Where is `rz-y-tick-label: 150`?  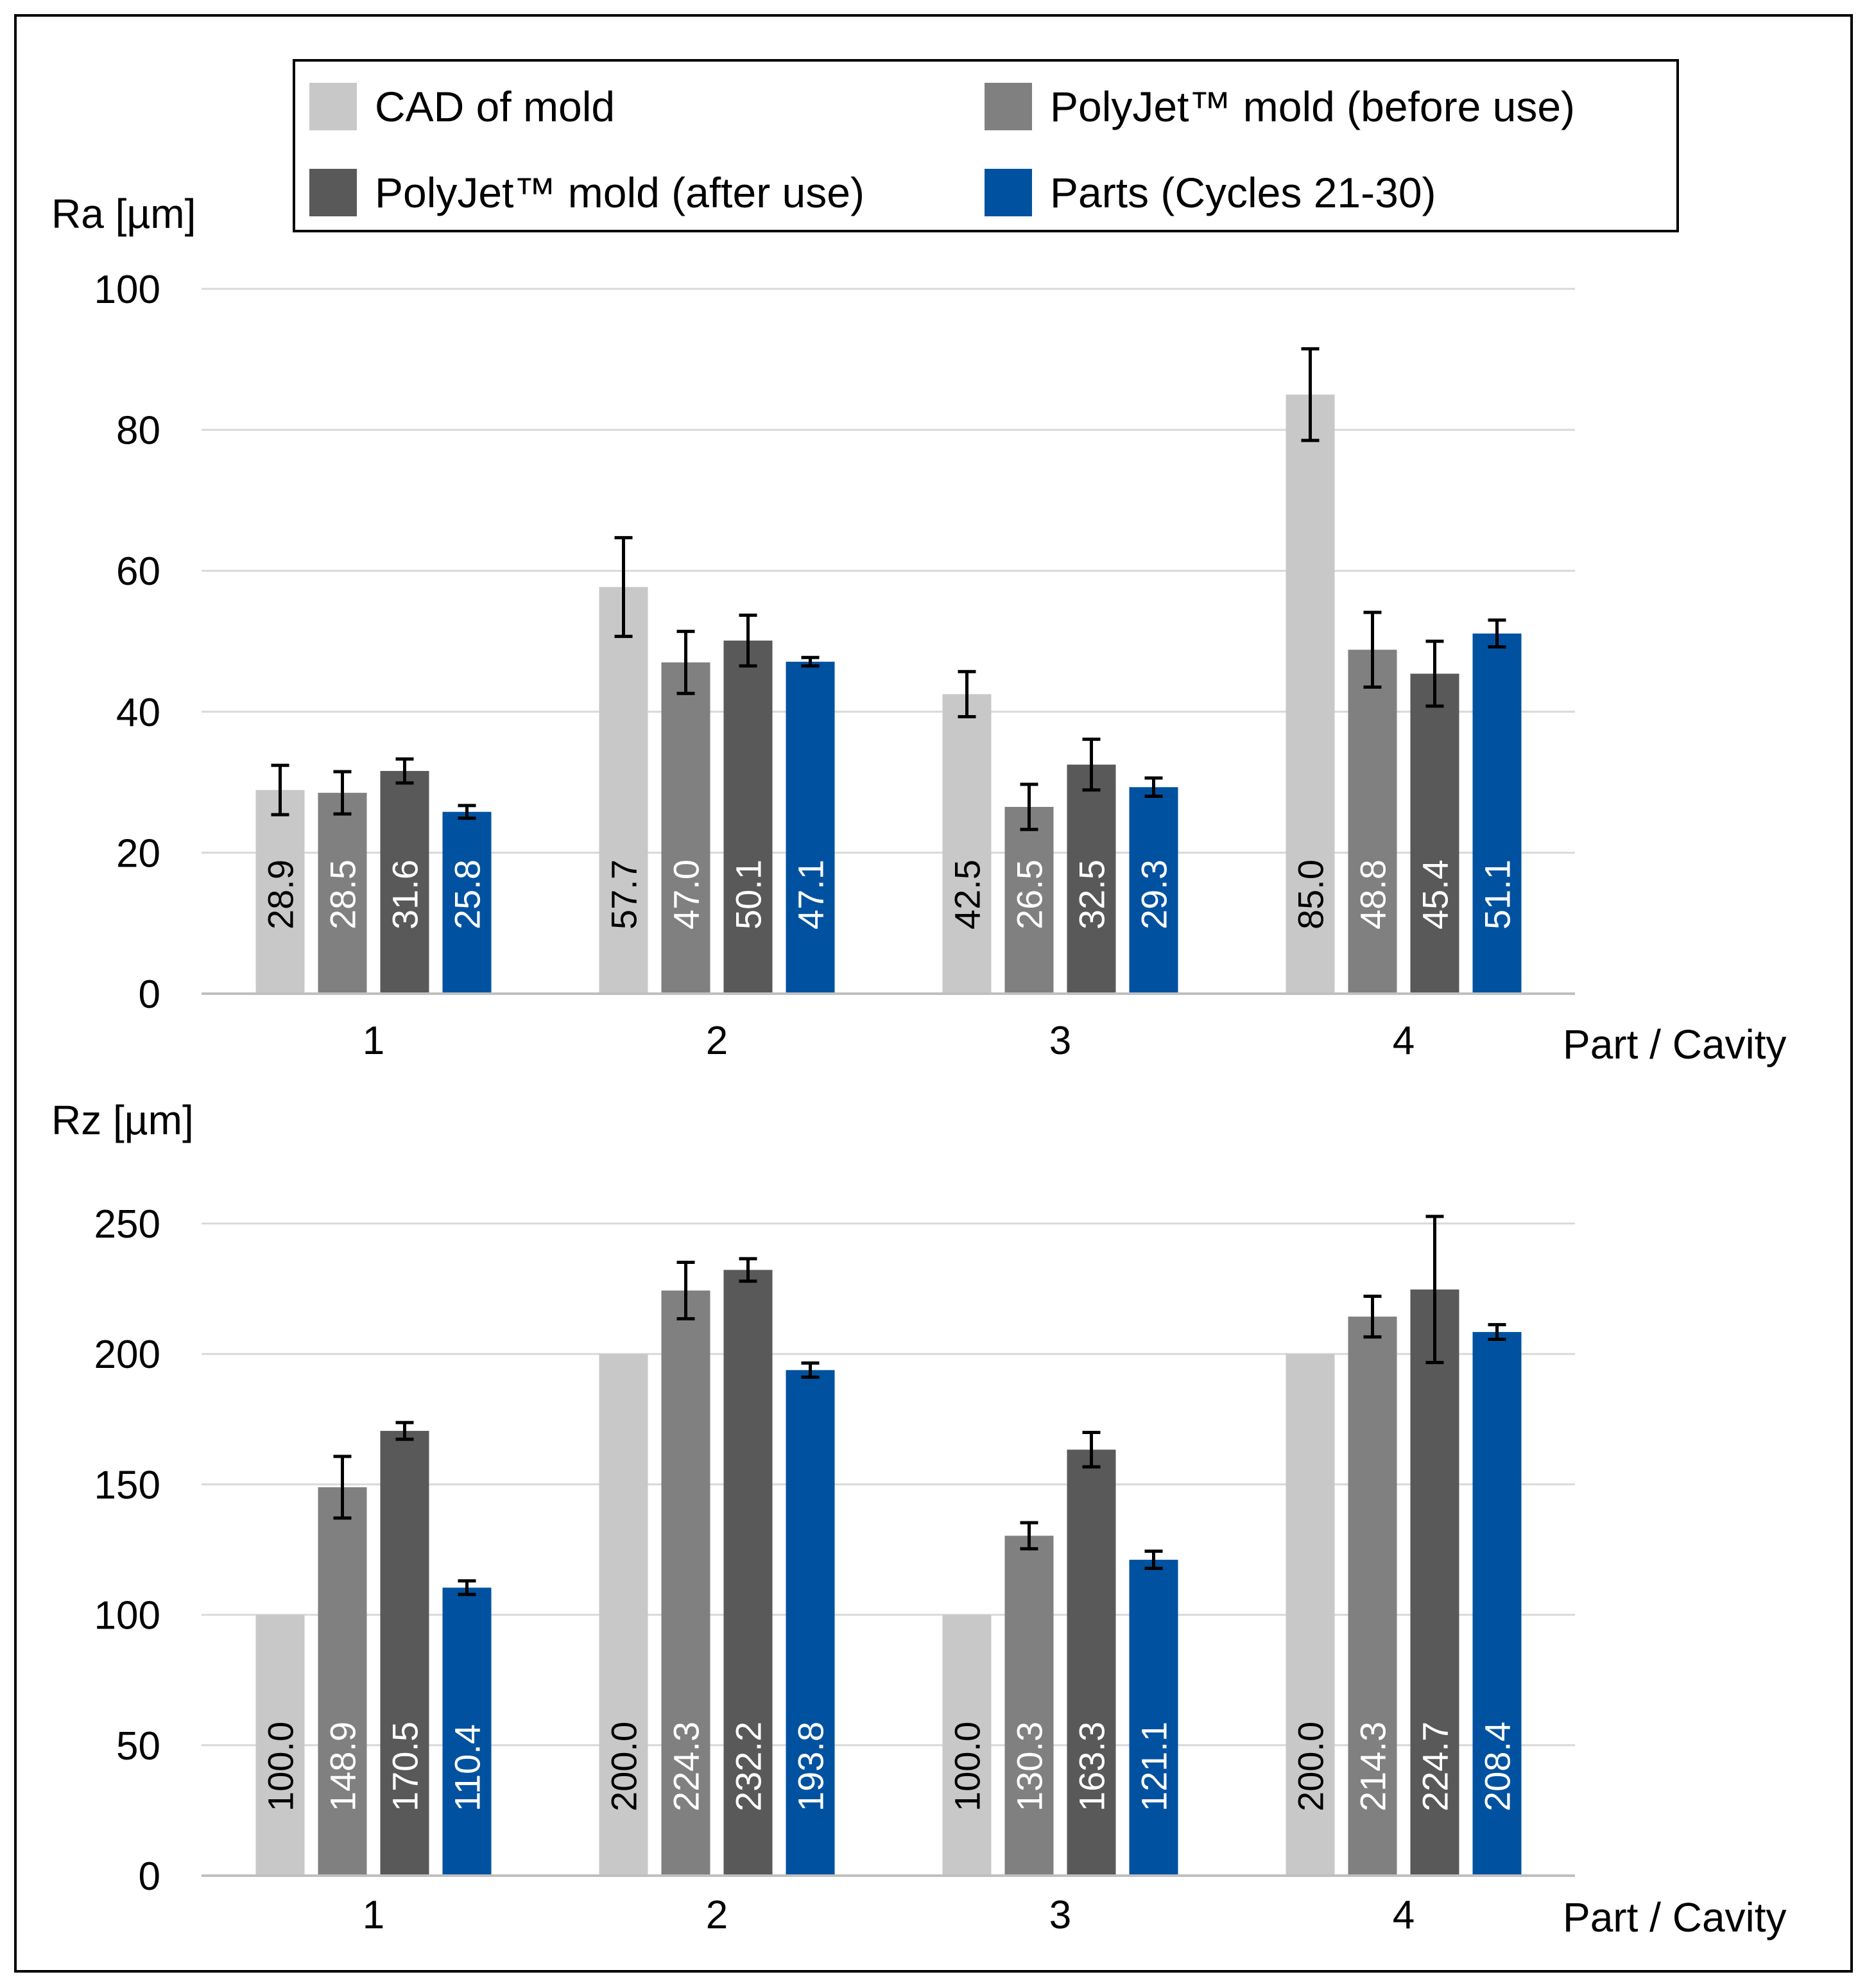
rz-y-tick-label: 150 is located at coordinates (127, 1485).